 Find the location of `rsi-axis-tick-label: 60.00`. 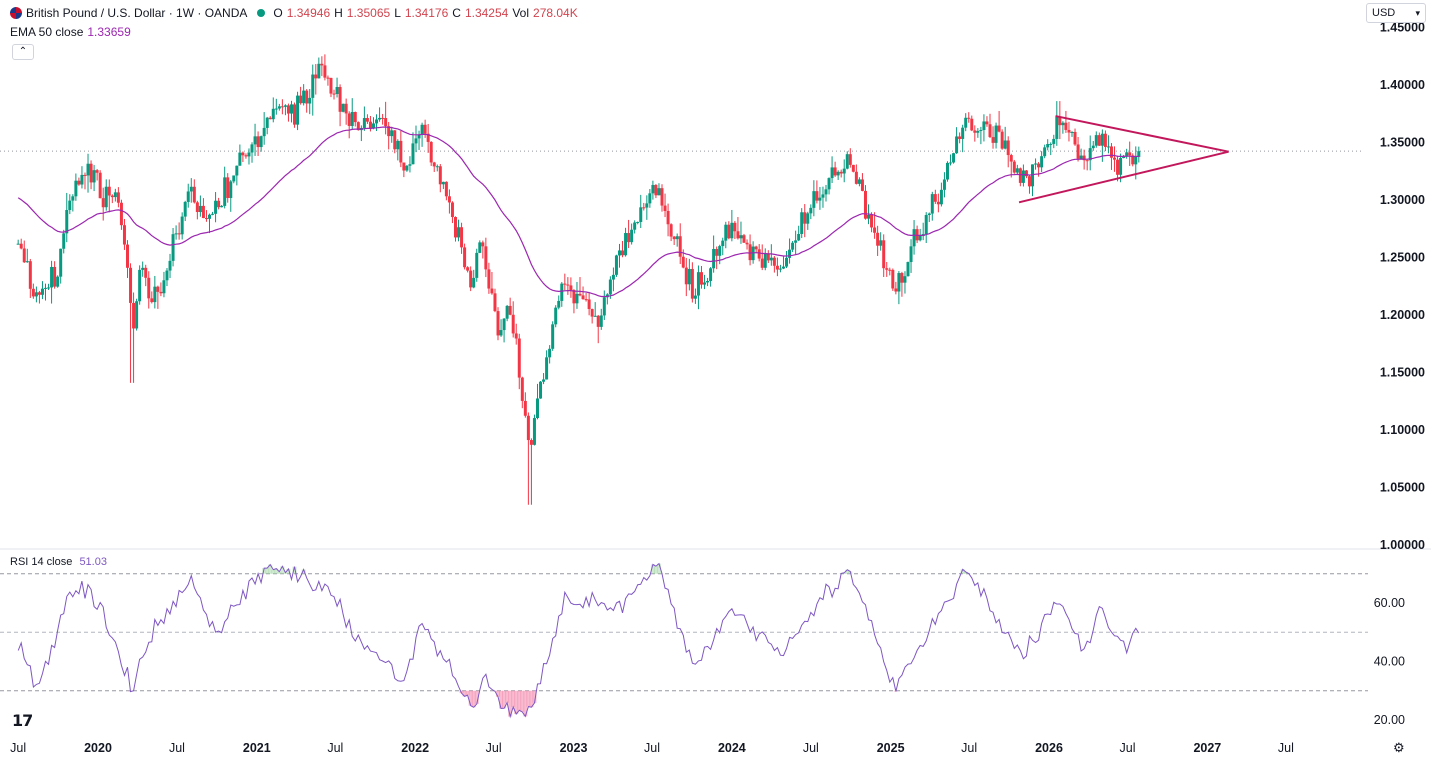

rsi-axis-tick-label: 60.00 is located at coordinates (1389, 603).